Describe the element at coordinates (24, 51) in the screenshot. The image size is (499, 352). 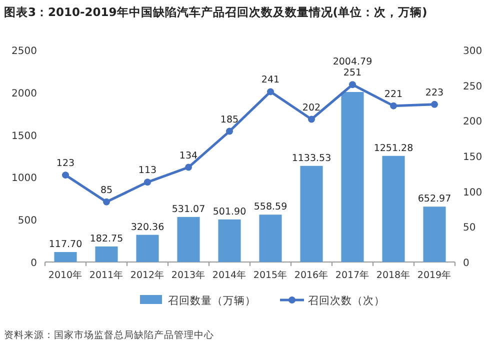
I see `y-tick-label: 2500` at that location.